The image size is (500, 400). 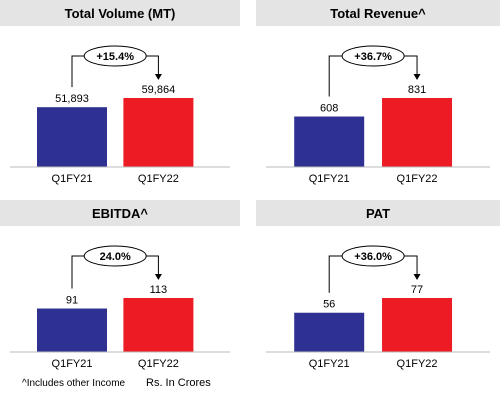 What do you see at coordinates (72, 99) in the screenshot?
I see `value-label: 51,893` at bounding box center [72, 99].